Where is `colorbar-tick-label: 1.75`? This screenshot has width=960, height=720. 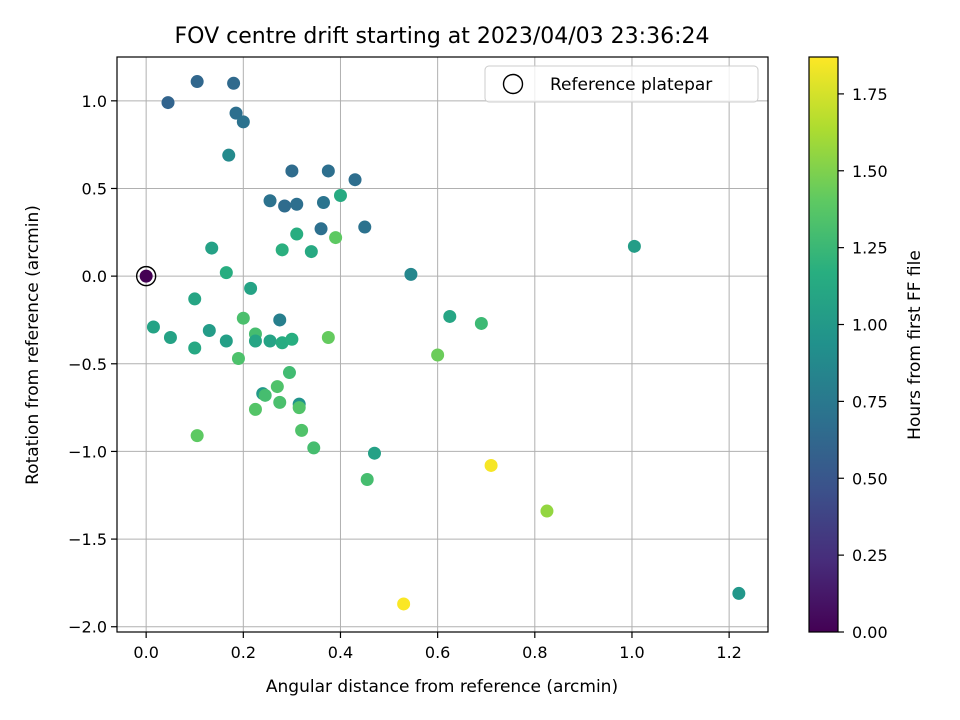 colorbar-tick-label: 1.75 is located at coordinates (870, 94).